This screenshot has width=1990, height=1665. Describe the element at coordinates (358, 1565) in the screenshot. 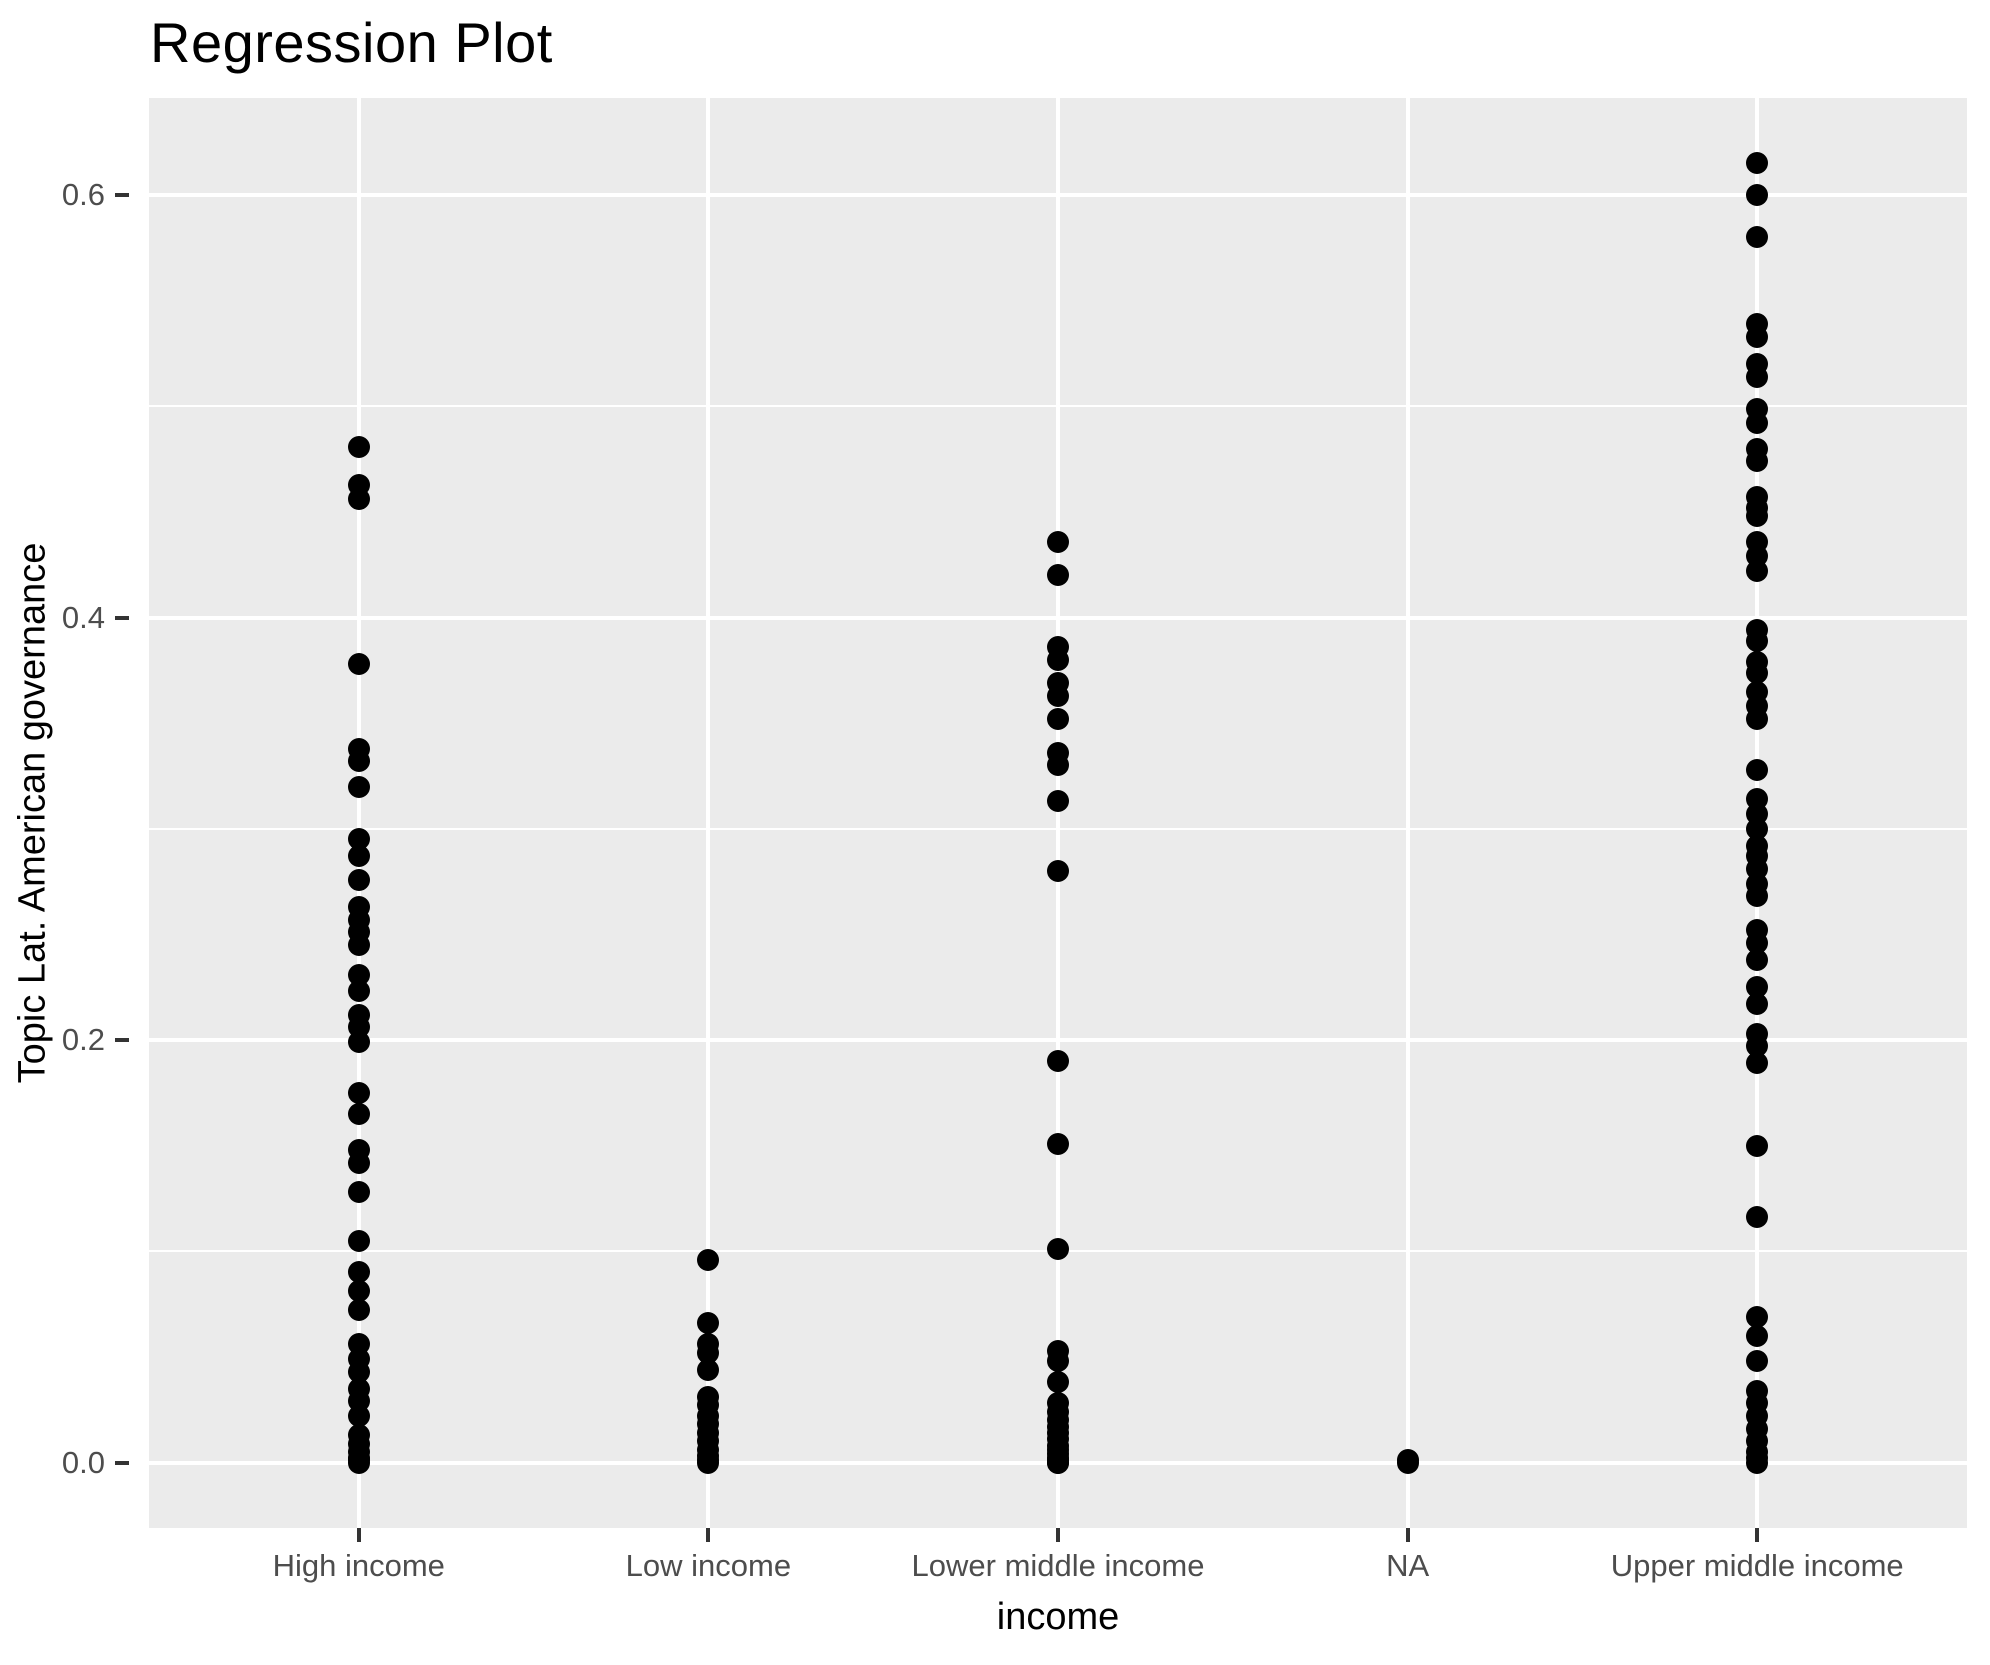

I see `x-tick-label: High income` at that location.